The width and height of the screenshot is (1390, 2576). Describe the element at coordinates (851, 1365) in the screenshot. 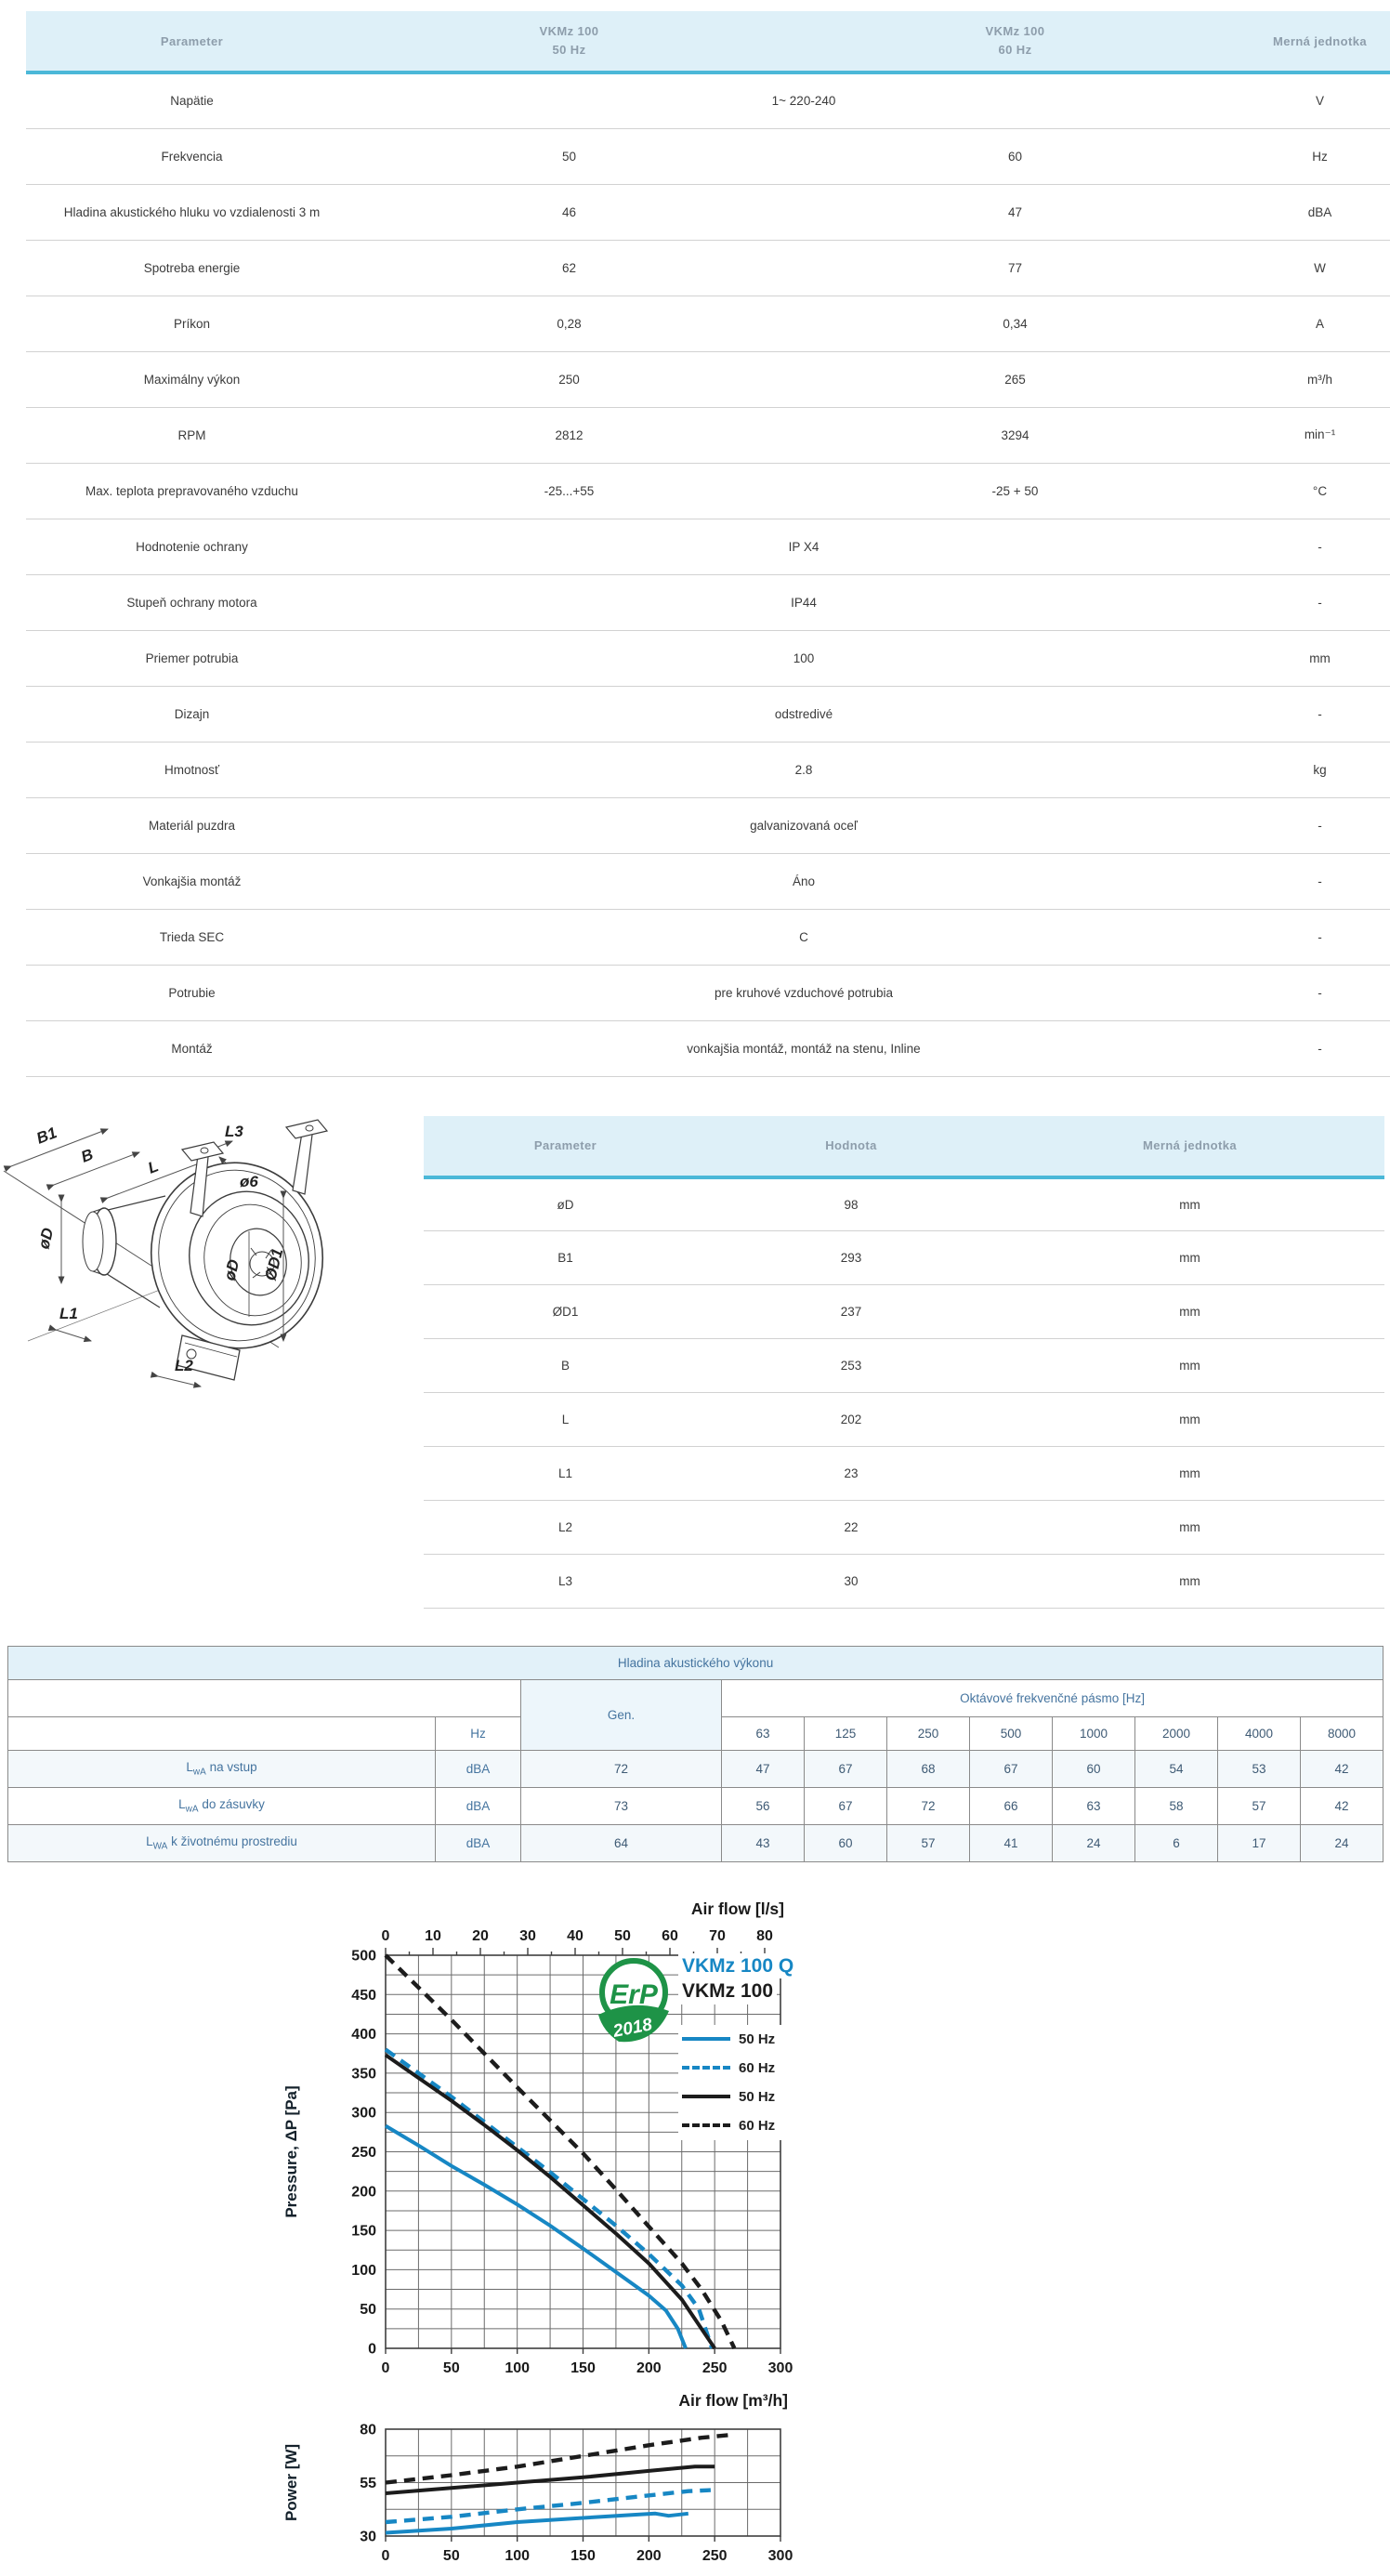

I see `dim-value: 253` at that location.